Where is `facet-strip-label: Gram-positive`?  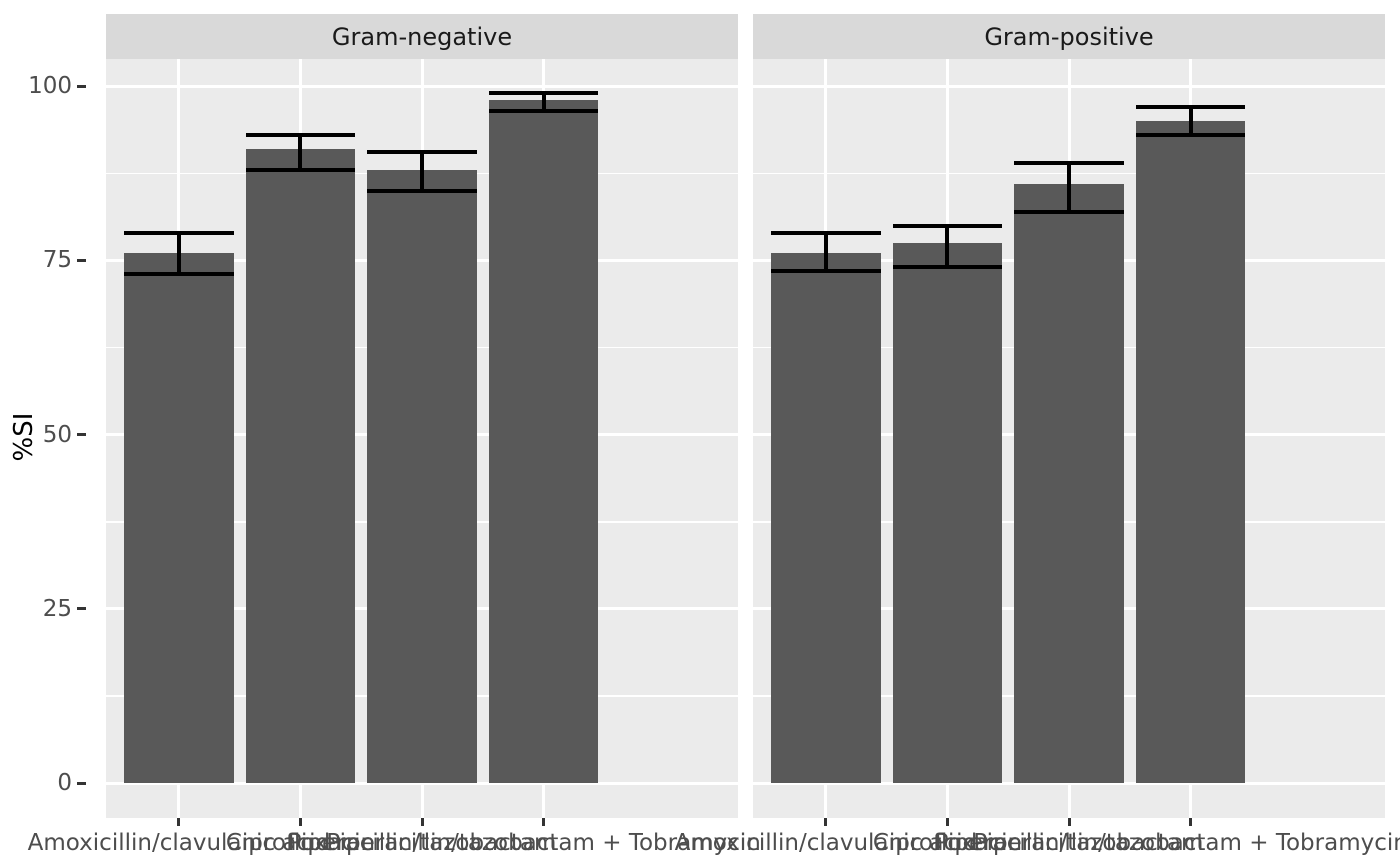 facet-strip-label: Gram-positive is located at coordinates (1069, 36).